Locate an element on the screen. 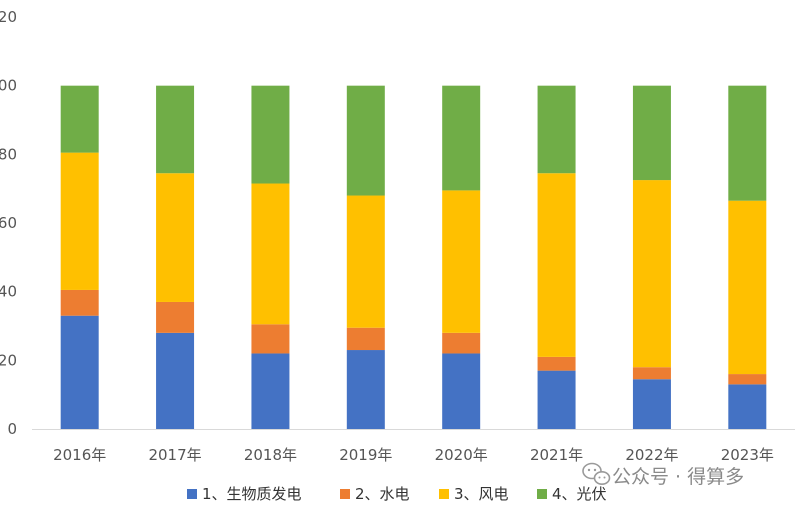 This screenshot has width=795, height=508. legend-item-1: 1、生物质发电 is located at coordinates (244, 494).